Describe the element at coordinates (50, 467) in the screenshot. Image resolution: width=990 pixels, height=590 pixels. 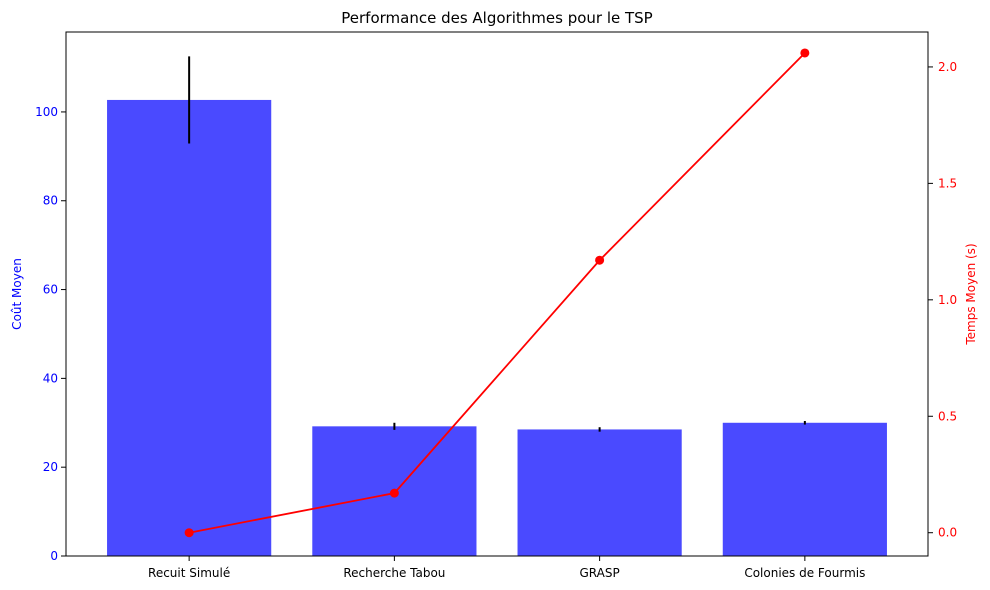
I see `left-tick-label: 20` at that location.